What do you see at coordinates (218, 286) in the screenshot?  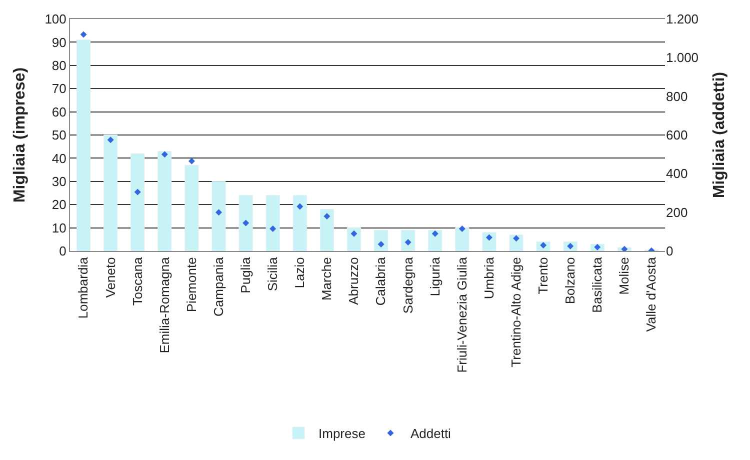 I see `x-tick-label: Campania` at bounding box center [218, 286].